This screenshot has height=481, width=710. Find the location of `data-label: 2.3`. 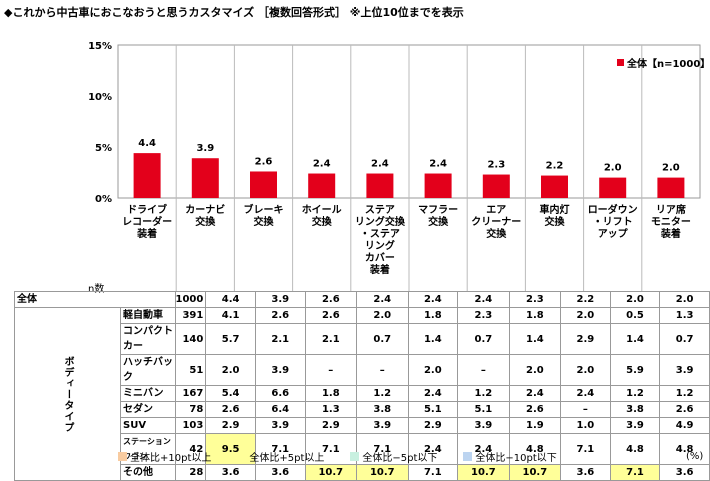

data-label: 2.3 is located at coordinates (496, 165).